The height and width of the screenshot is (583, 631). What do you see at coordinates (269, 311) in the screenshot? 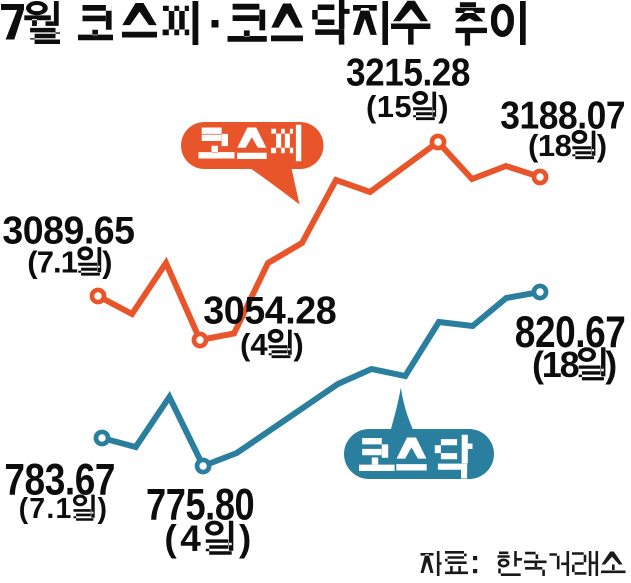
I see `svg-text: 3054.28` at bounding box center [269, 311].